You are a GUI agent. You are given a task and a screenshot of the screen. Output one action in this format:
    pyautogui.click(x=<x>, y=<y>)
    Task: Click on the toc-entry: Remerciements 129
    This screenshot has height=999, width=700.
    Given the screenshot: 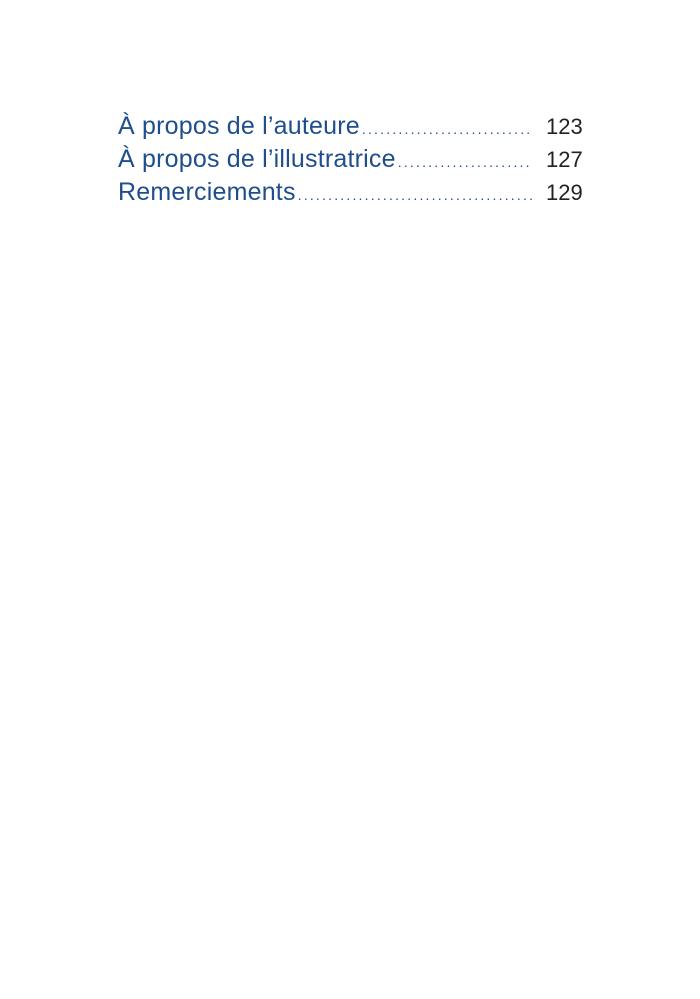 What is the action you would take?
    pyautogui.click(x=350, y=194)
    